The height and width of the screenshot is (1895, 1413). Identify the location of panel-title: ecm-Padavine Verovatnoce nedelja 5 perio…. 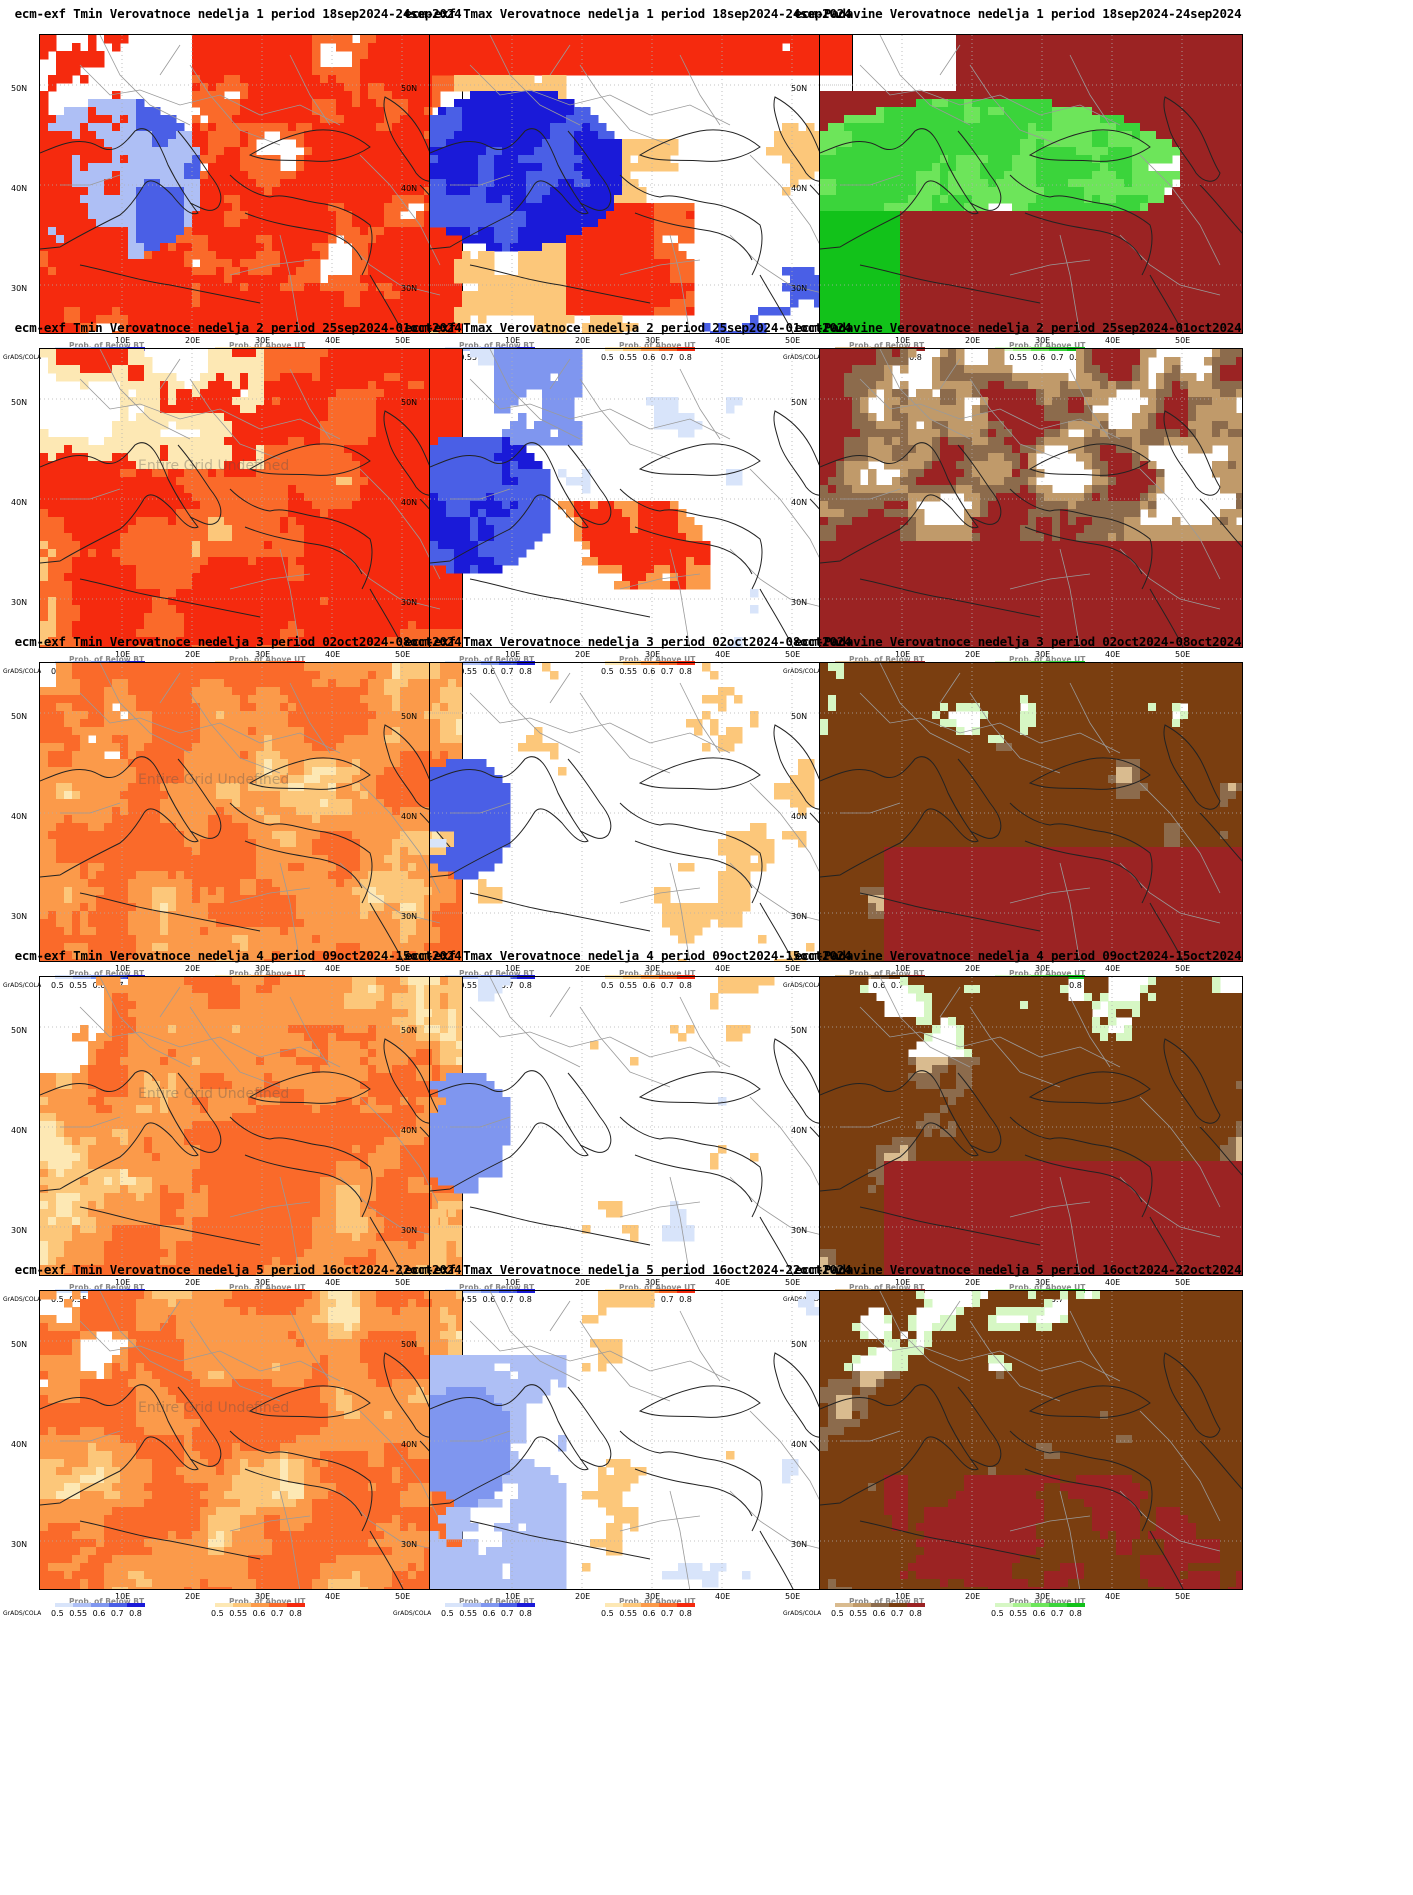
(1018, 1269).